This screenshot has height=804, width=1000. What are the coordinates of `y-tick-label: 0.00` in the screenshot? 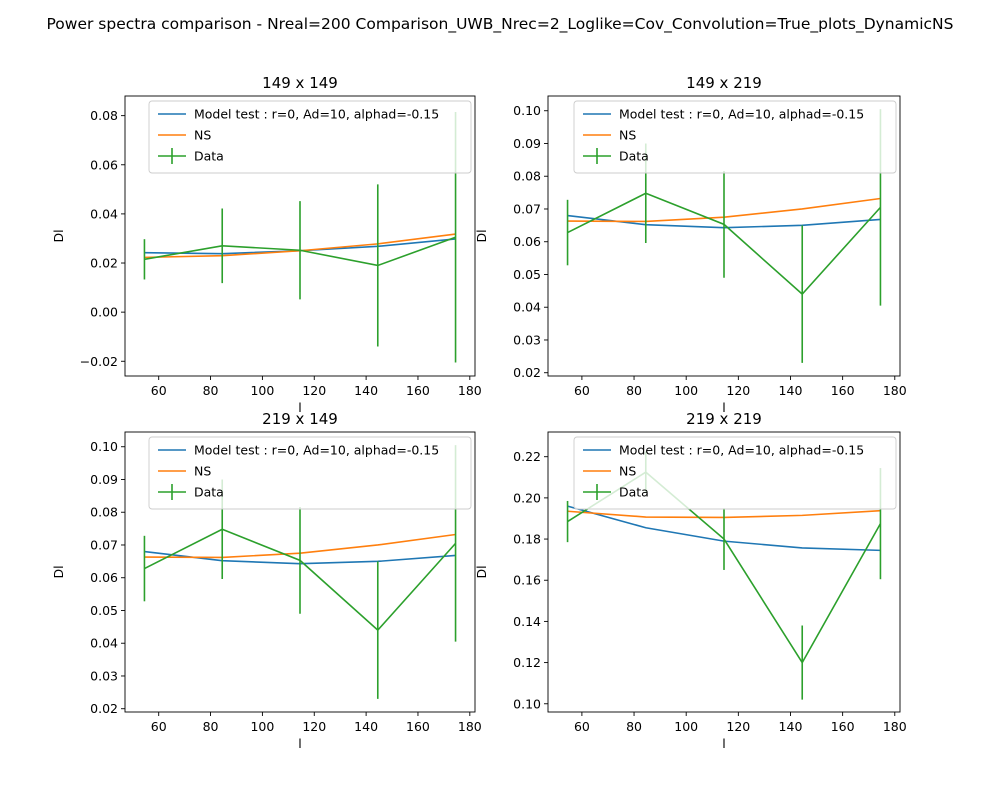 It's located at (104, 312).